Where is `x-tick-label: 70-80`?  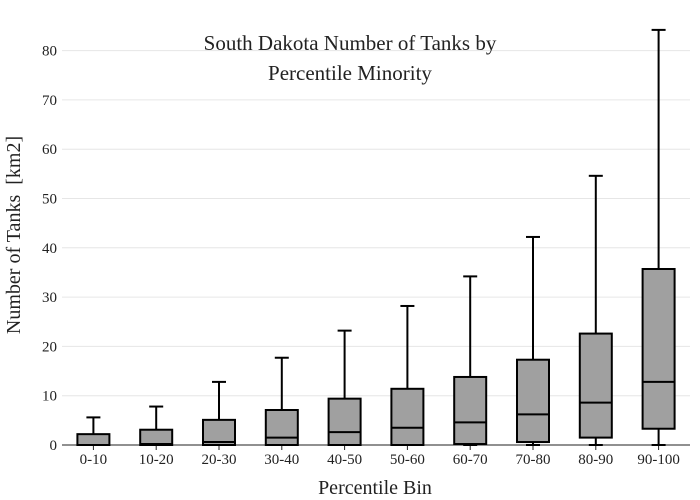
x-tick-label: 70-80 is located at coordinates (533, 460).